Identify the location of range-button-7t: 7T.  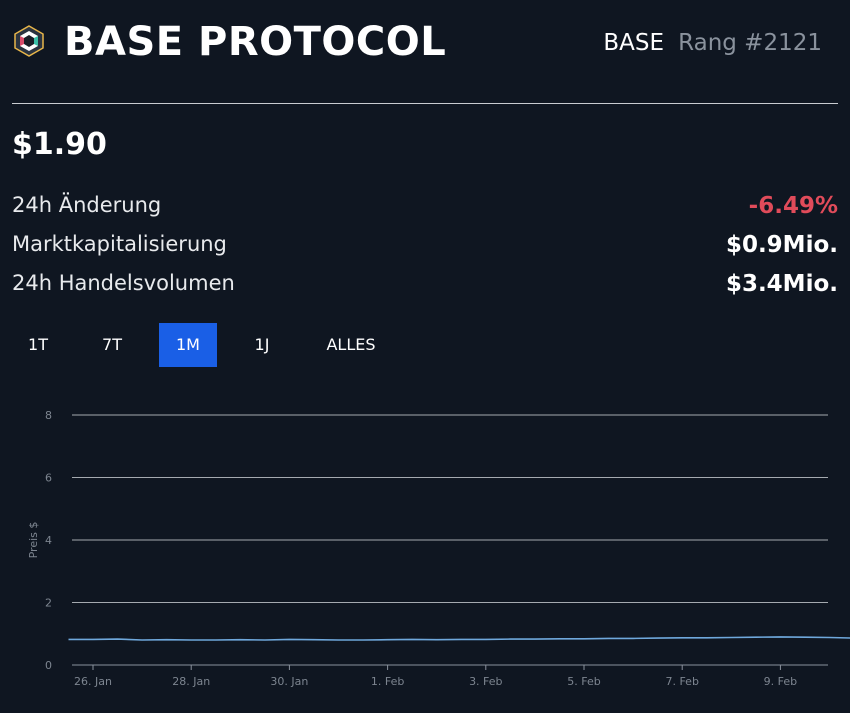
(112, 344).